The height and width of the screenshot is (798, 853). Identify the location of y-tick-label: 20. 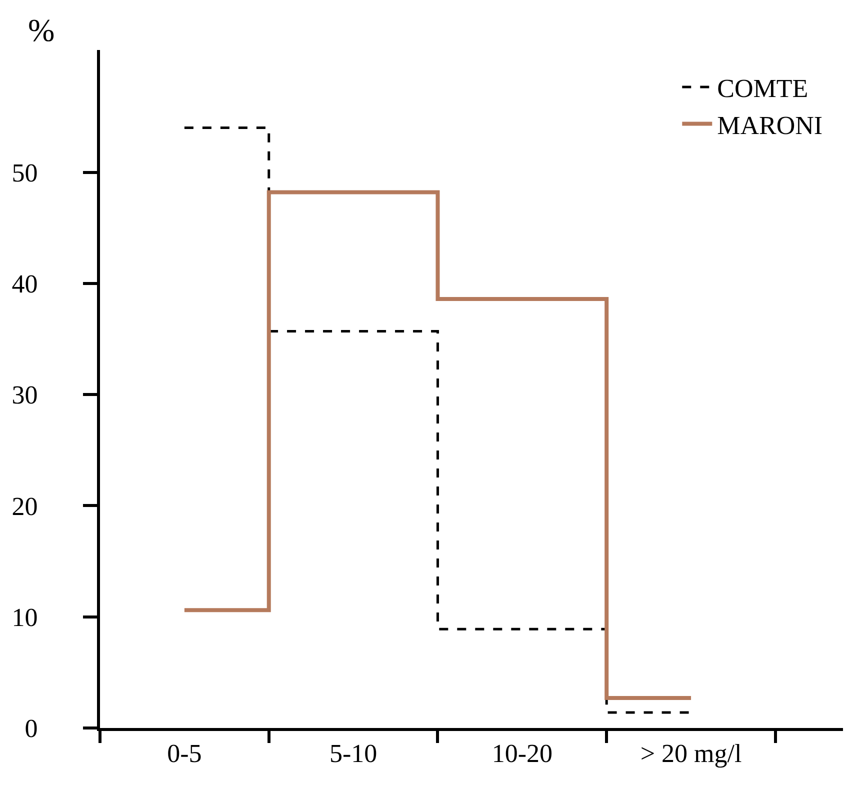
(25, 506).